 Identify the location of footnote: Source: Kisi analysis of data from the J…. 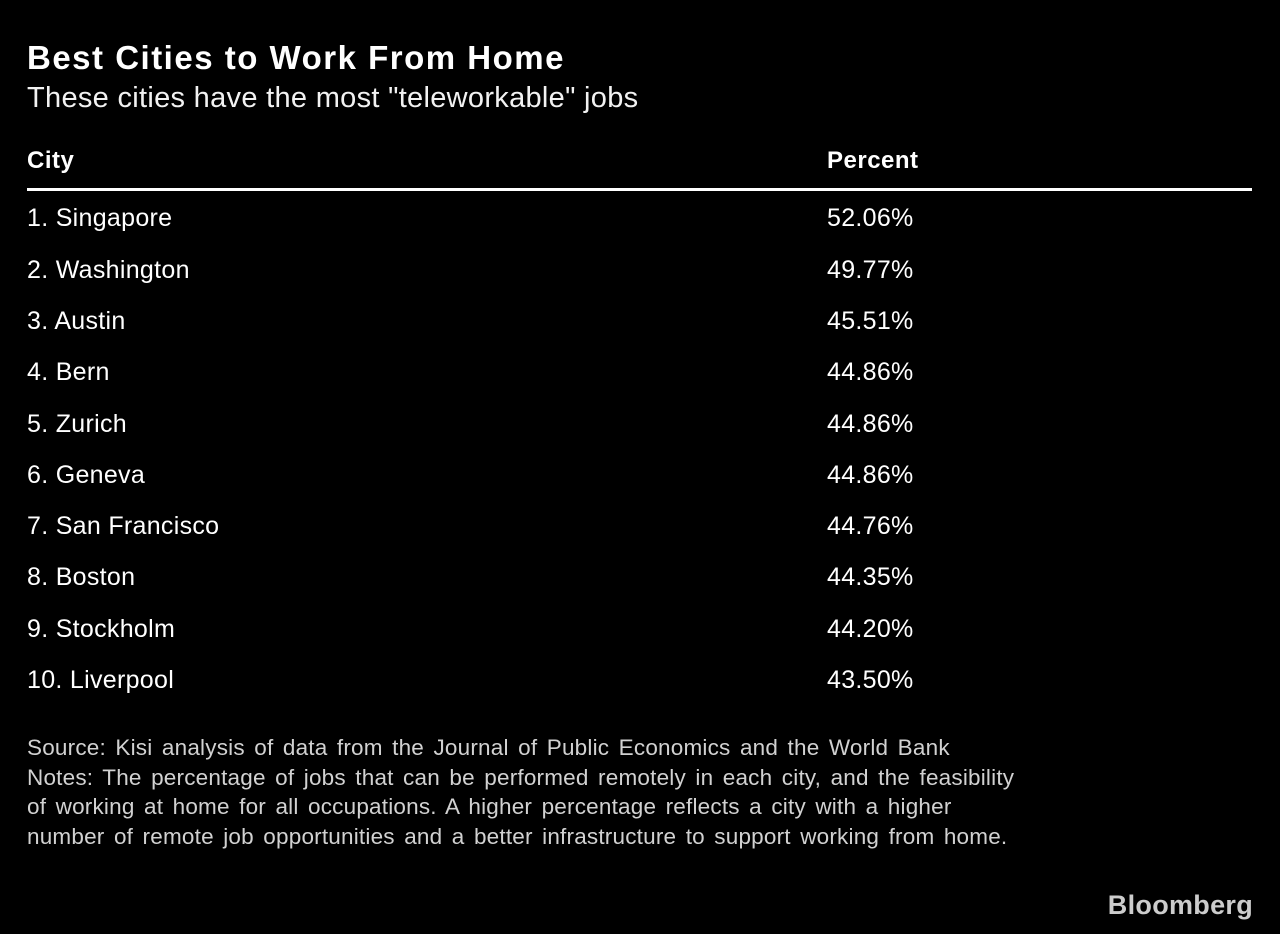
(529, 792).